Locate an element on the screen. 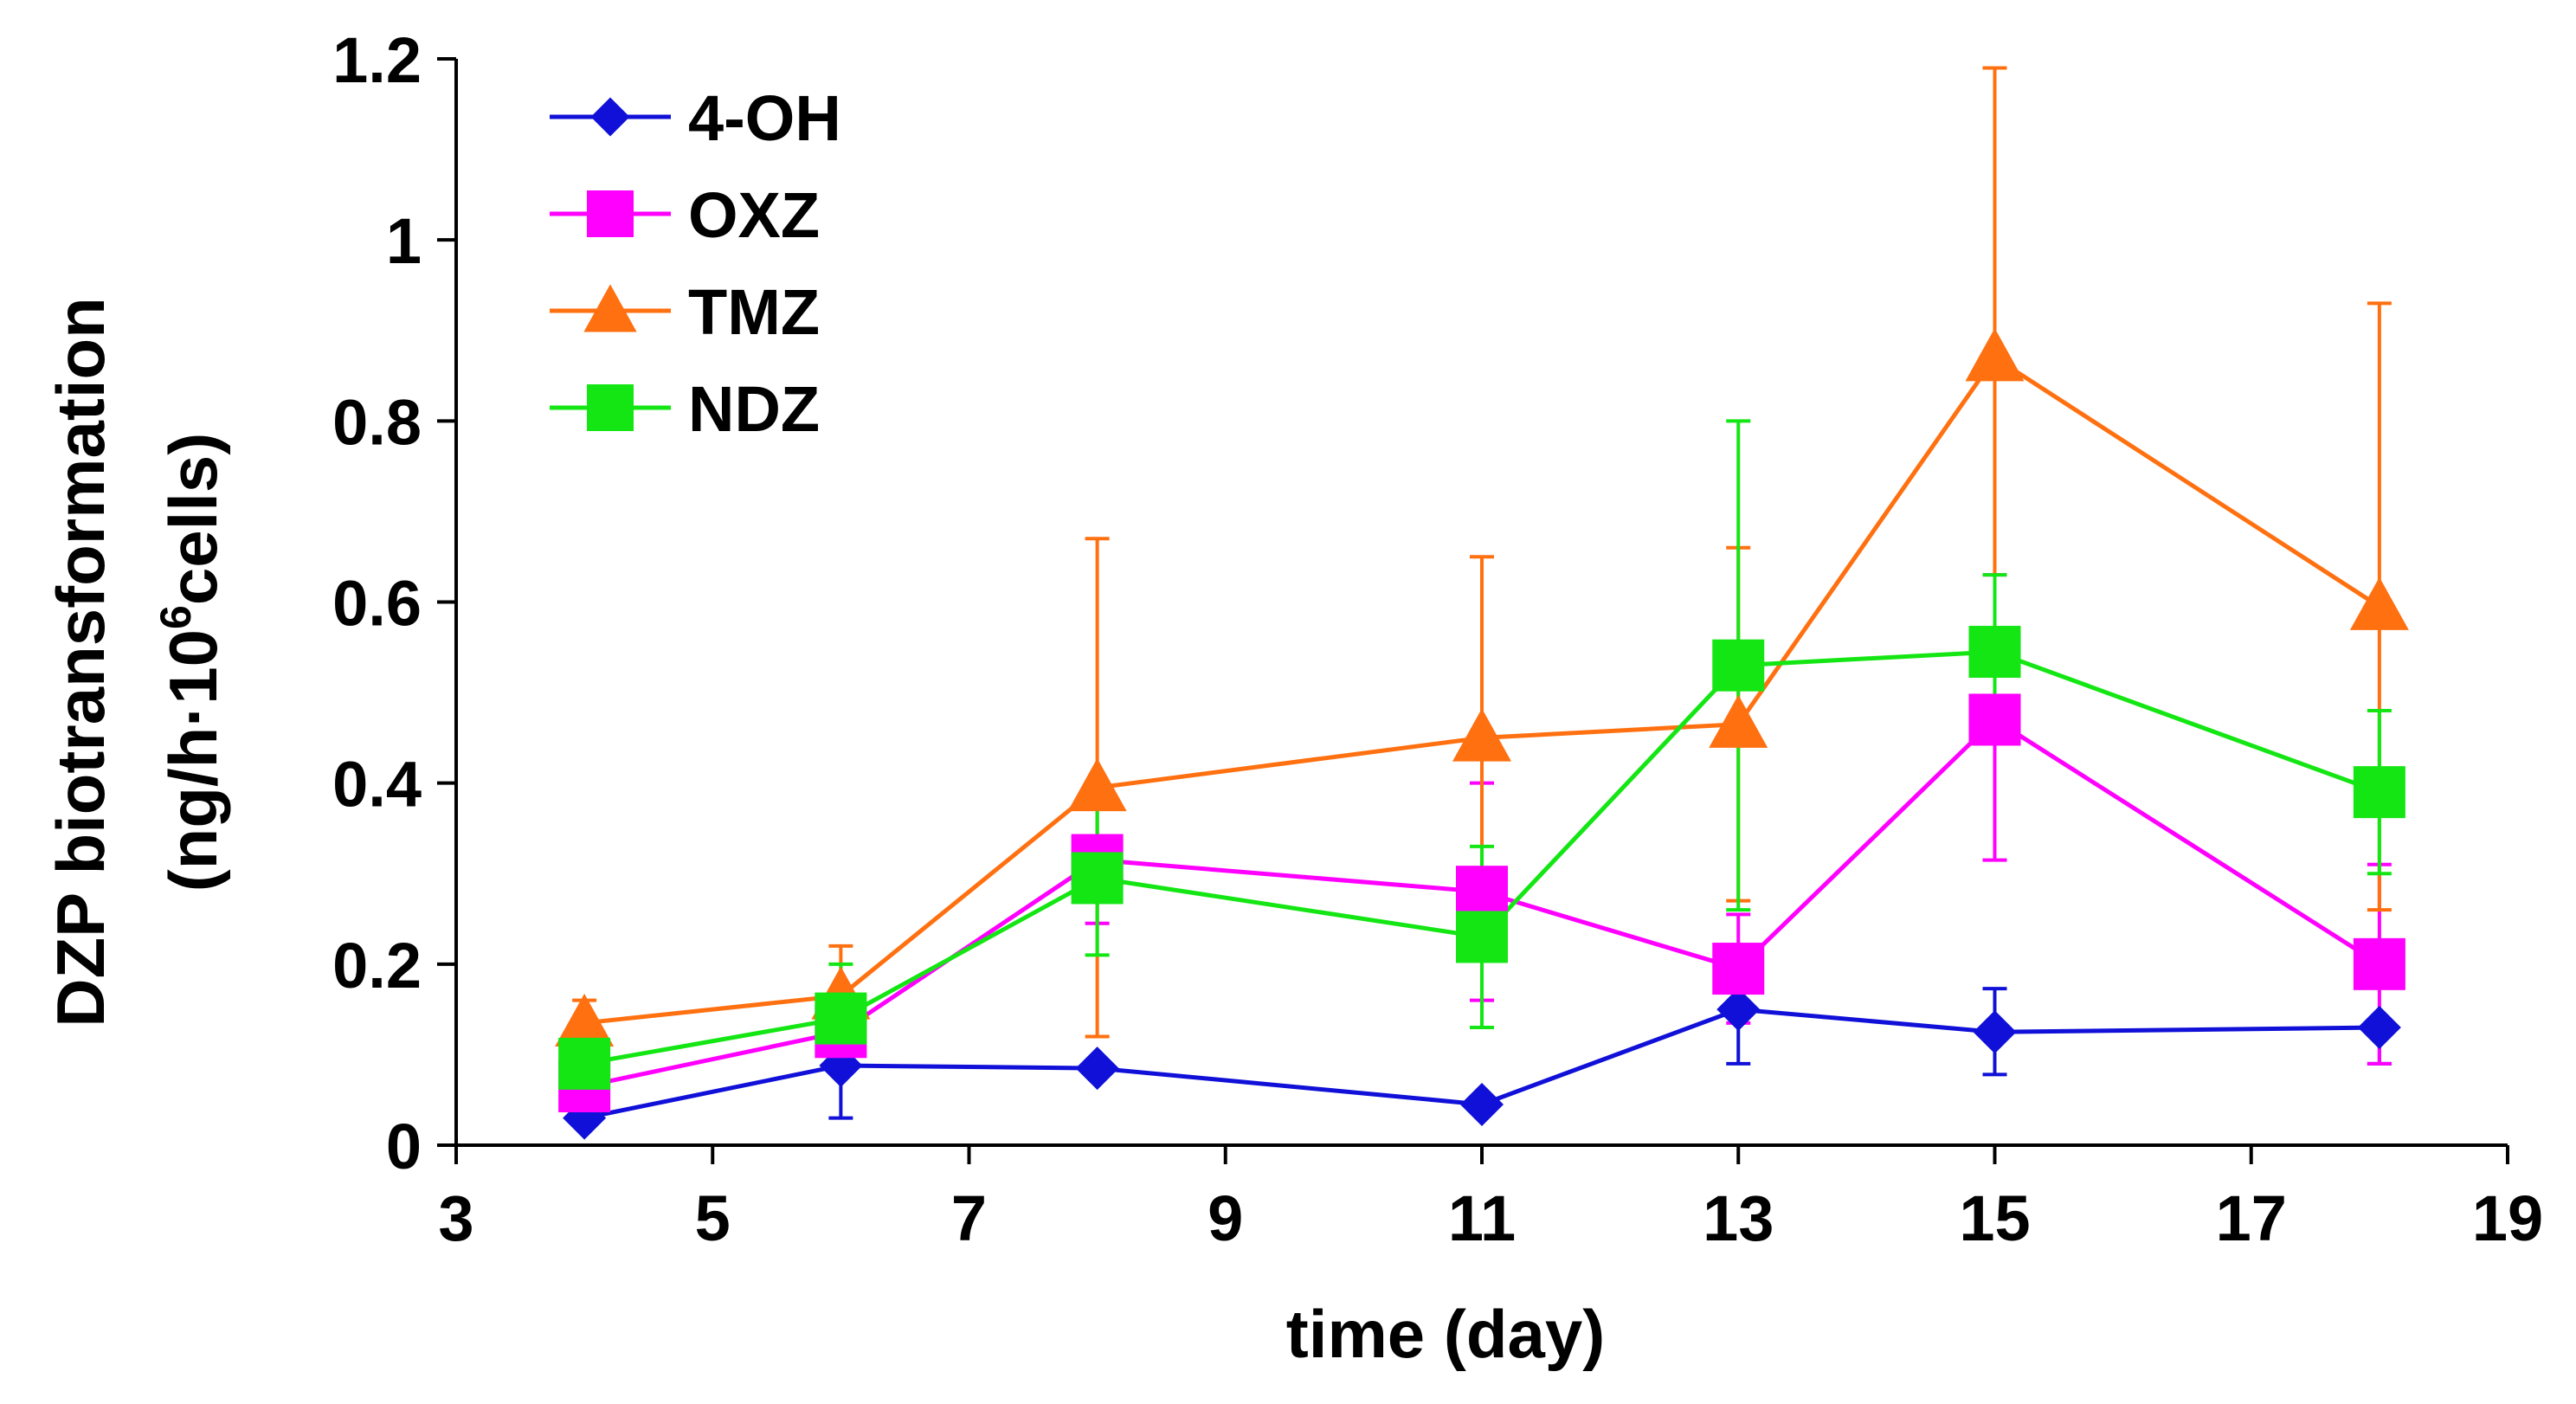 The height and width of the screenshot is (1404, 2576). legend-label-tmz: TMZ is located at coordinates (754, 312).